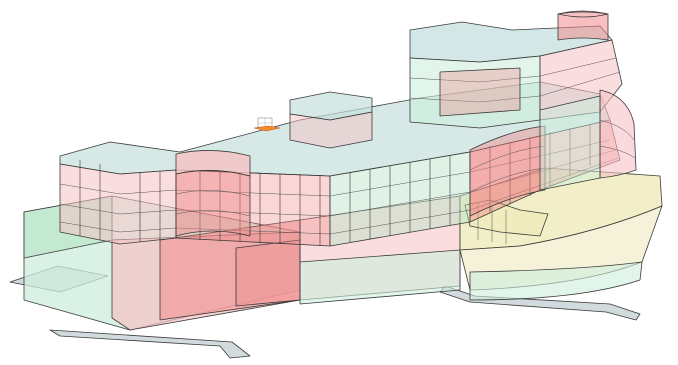  I want to click on origin-marker-icon, so click(267, 128).